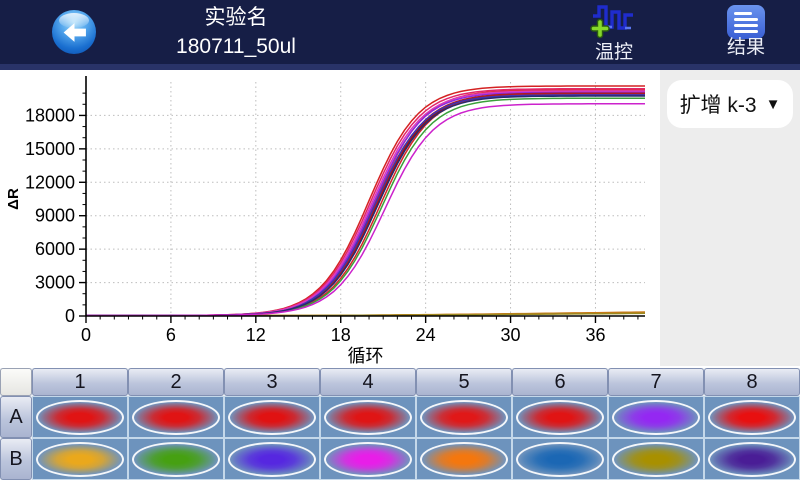 The image size is (800, 480). What do you see at coordinates (236, 17) in the screenshot?
I see `page-title: 实验名` at bounding box center [236, 17].